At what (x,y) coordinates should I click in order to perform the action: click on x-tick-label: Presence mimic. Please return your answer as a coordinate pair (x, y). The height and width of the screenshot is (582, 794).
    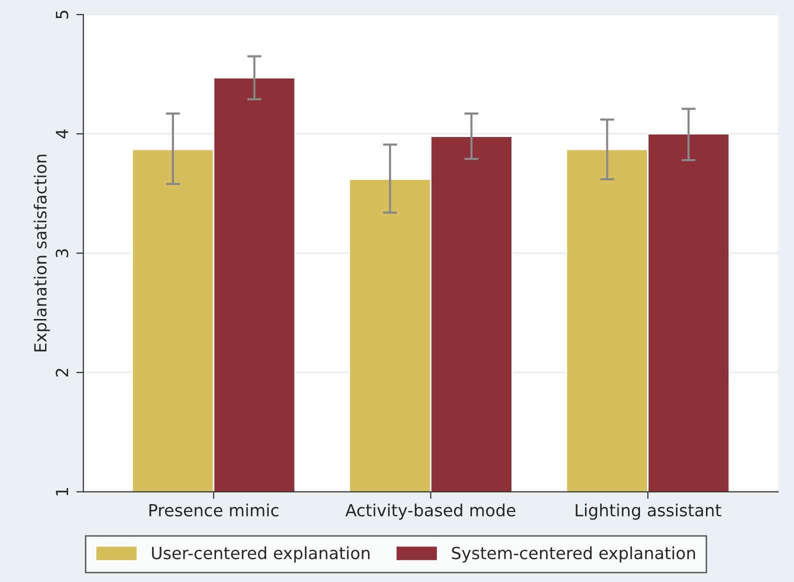
    Looking at the image, I should click on (213, 510).